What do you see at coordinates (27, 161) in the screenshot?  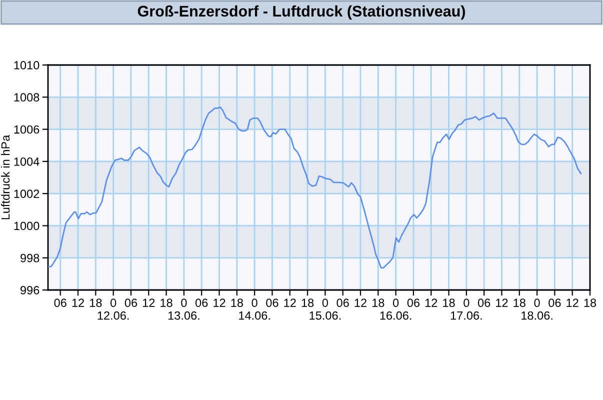 I see `y-tick-label: 1004` at bounding box center [27, 161].